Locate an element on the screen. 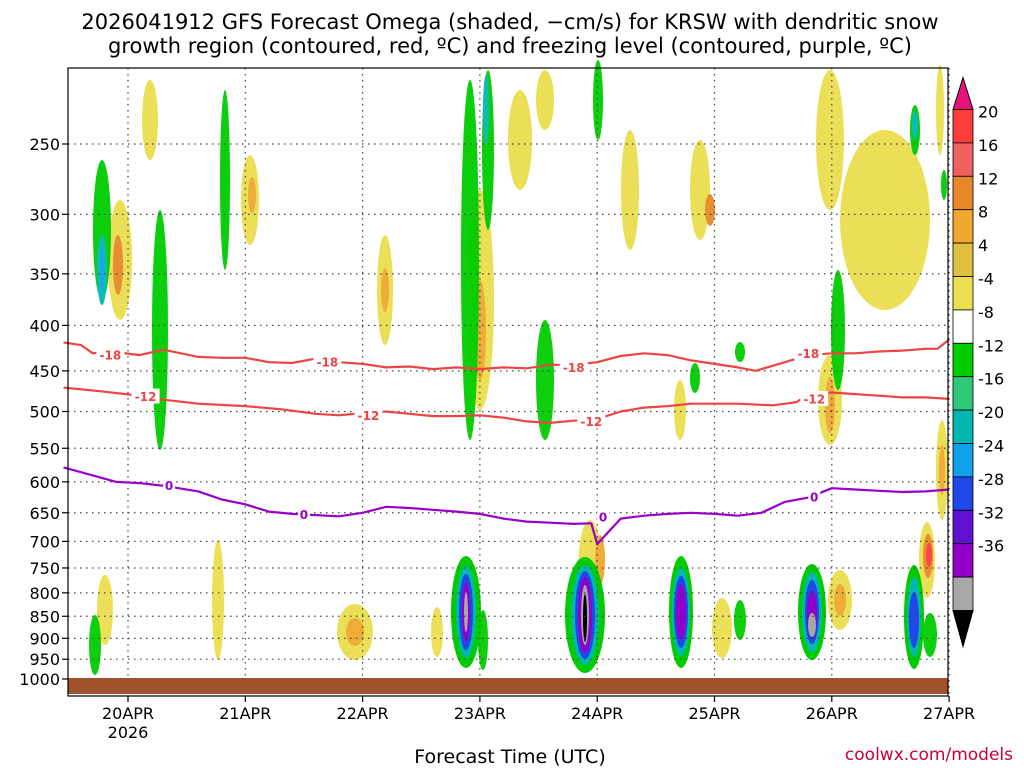  colorbar-tick-label: -16 is located at coordinates (991, 379).